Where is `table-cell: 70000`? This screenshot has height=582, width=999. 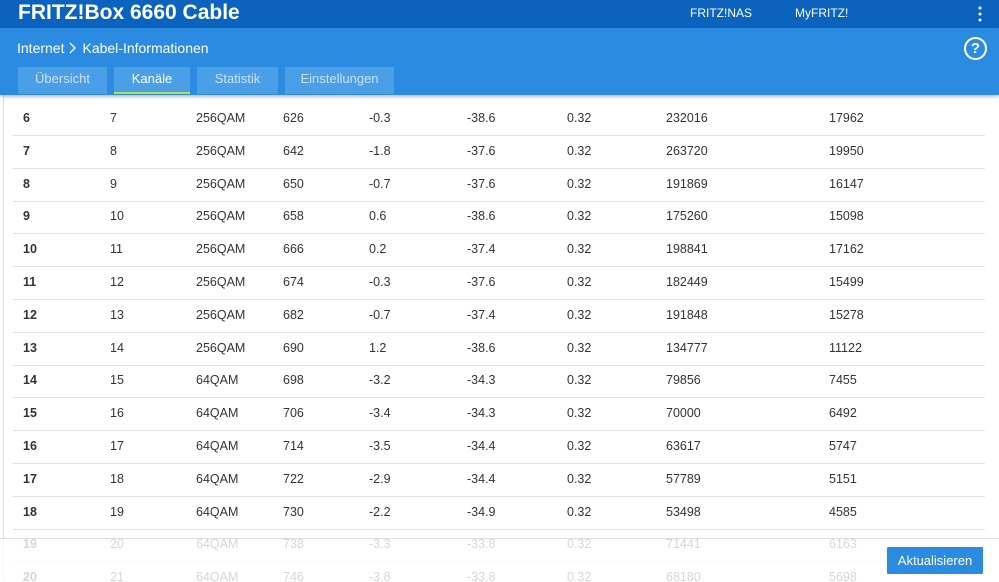 table-cell: 70000 is located at coordinates (683, 413).